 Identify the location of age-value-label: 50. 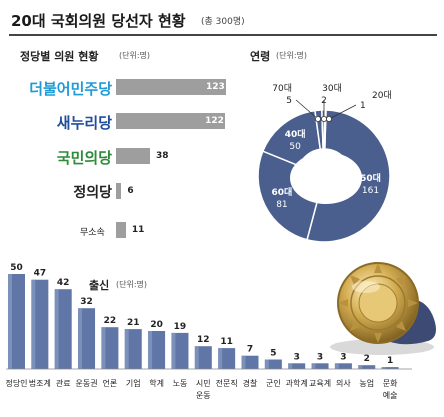
(295, 147).